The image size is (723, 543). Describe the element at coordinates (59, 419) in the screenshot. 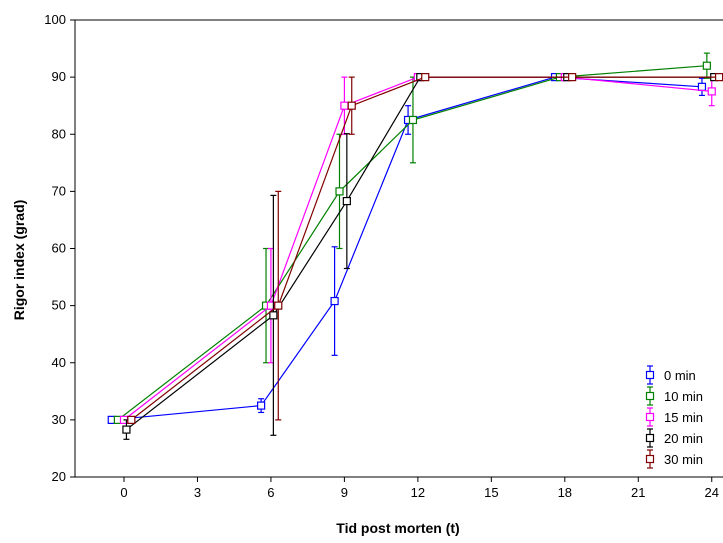

I see `y-tick-label: 30` at that location.